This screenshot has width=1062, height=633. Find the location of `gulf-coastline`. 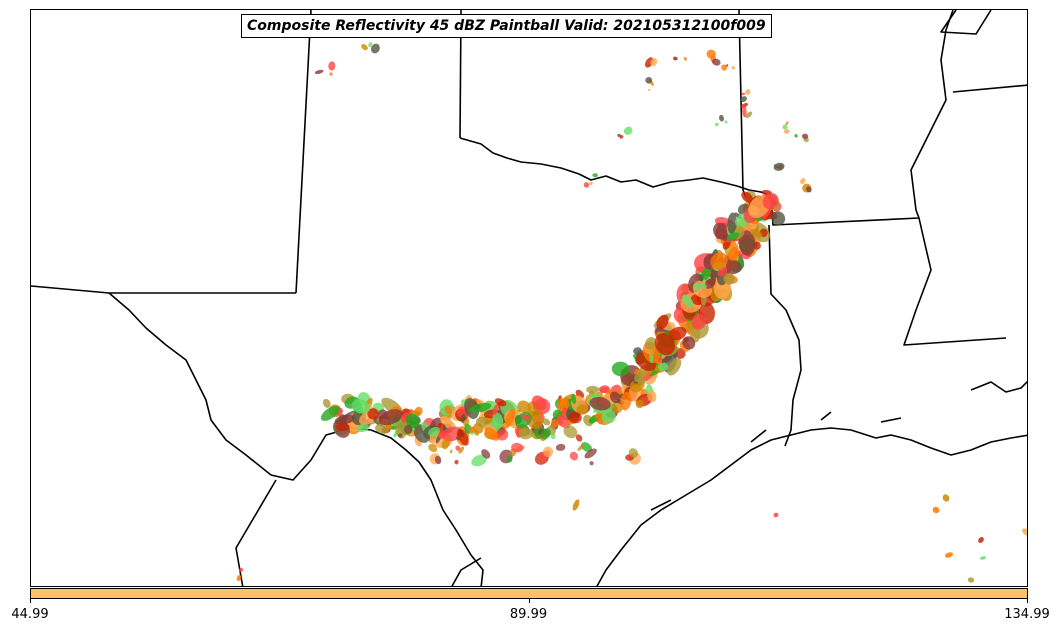

gulf-coastline is located at coordinates (811, 506).